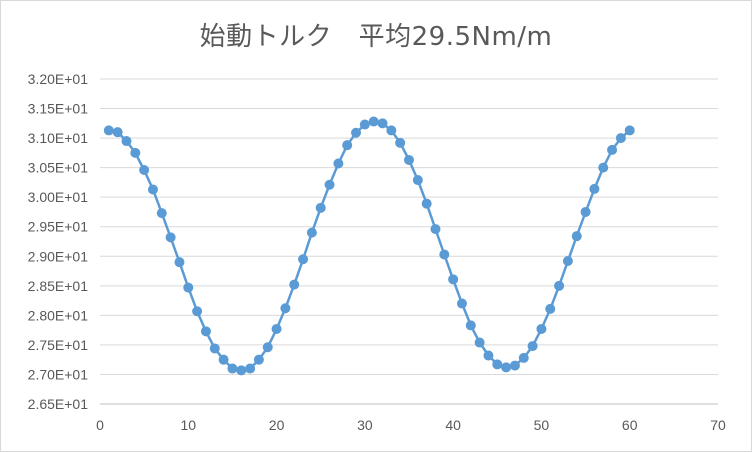 The width and height of the screenshot is (752, 452). Describe the element at coordinates (718, 425) in the screenshot. I see `x-tick-label: 70` at that location.